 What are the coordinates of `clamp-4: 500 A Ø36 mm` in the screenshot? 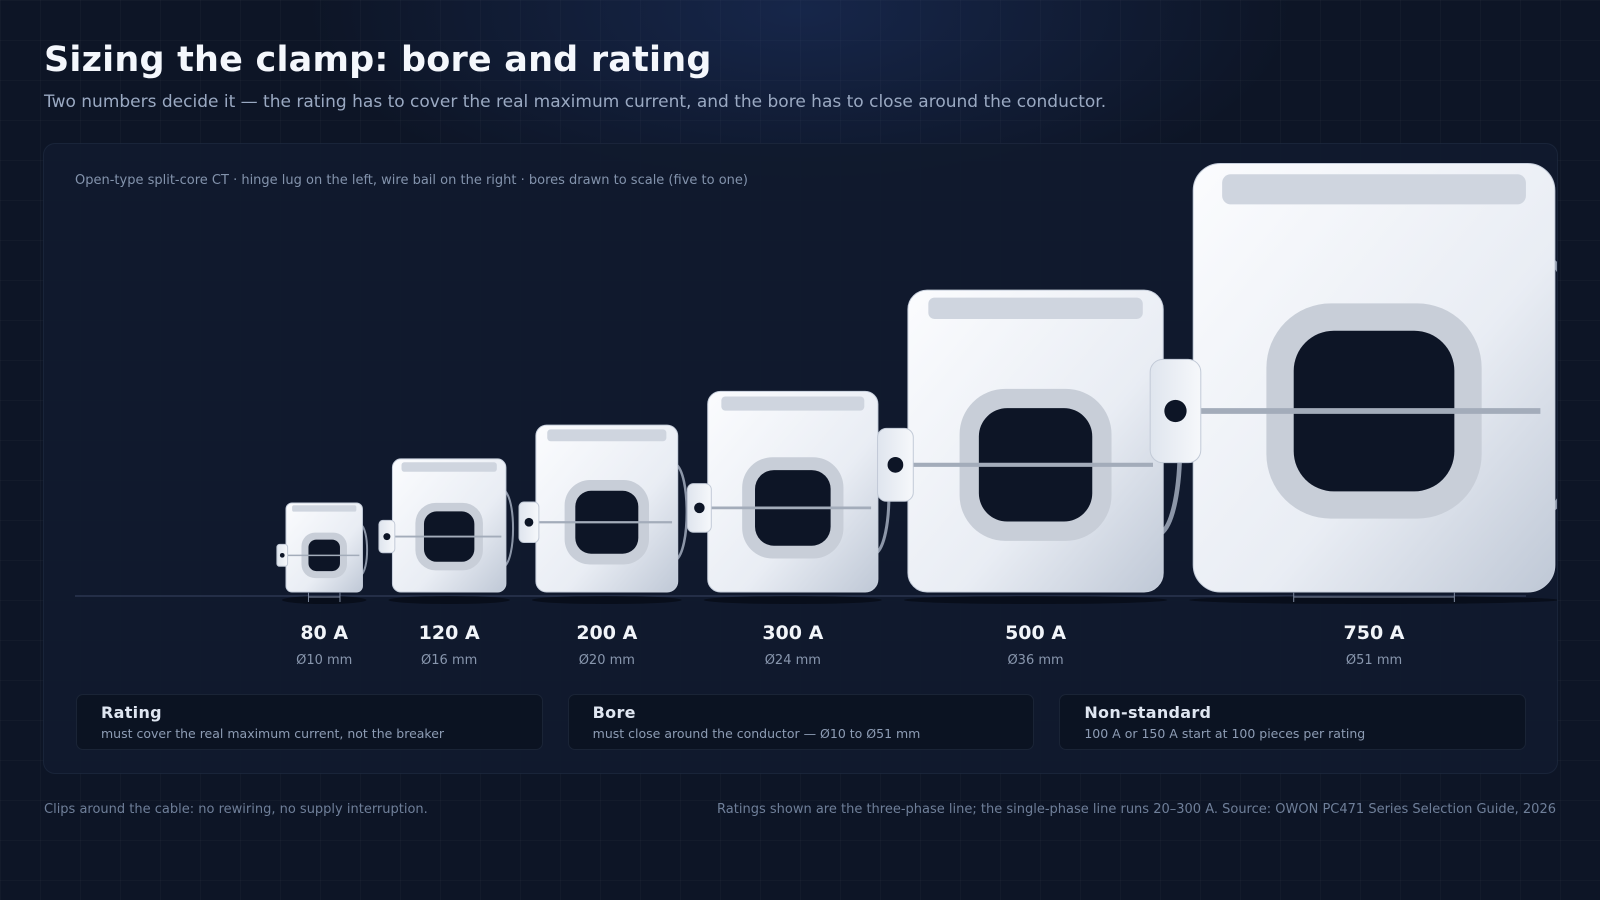 It's located at (1030, 478).